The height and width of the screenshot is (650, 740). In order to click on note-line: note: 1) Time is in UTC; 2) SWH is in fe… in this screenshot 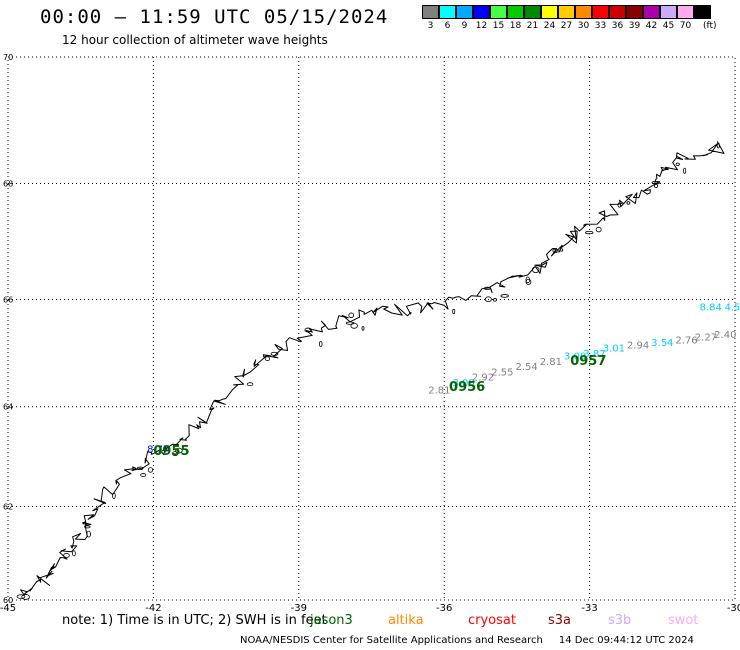, I will do `click(380, 620)`.